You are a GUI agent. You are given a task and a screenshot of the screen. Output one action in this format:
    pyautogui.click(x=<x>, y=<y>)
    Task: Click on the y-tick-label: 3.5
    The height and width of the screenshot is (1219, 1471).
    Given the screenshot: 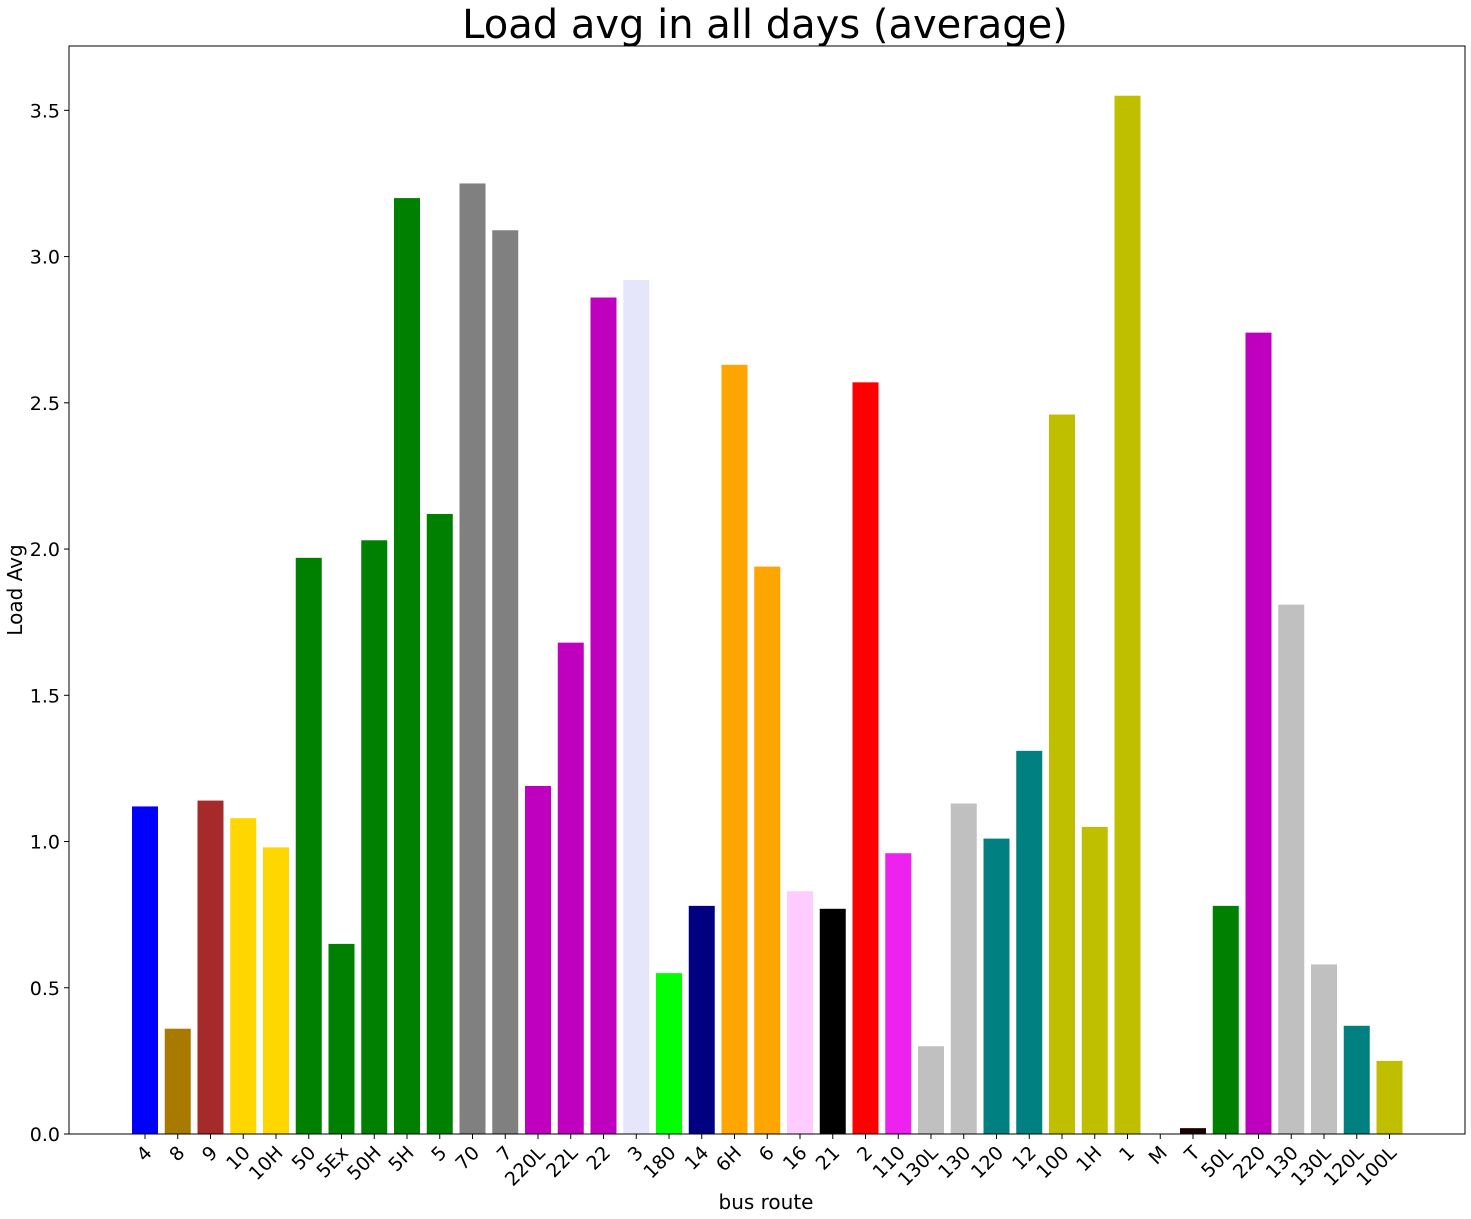 What is the action you would take?
    pyautogui.click(x=45, y=111)
    